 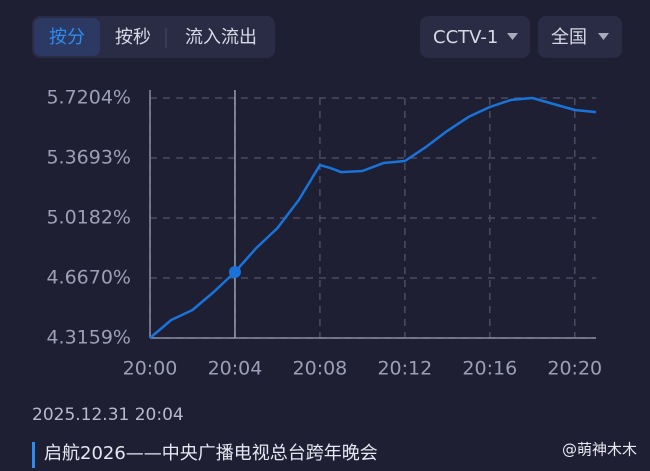 I want to click on accent-bar, so click(x=33, y=455).